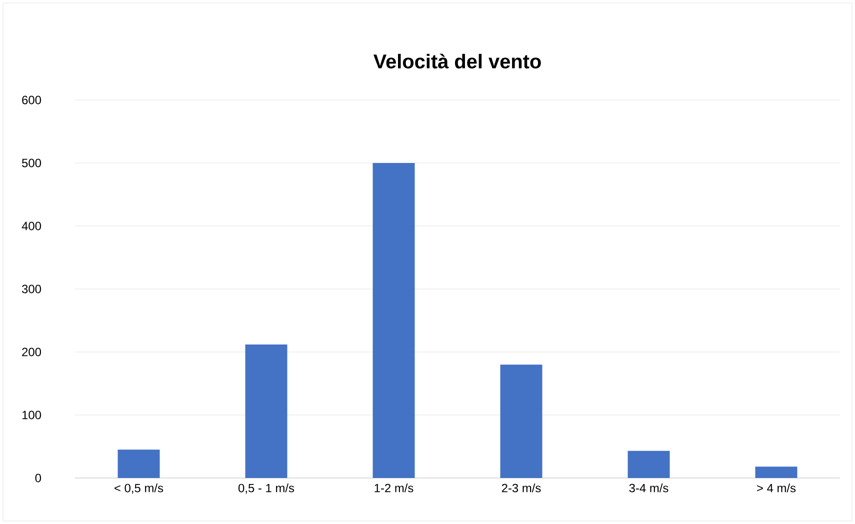  I want to click on x-tick-label: > 4 m/s, so click(776, 488).